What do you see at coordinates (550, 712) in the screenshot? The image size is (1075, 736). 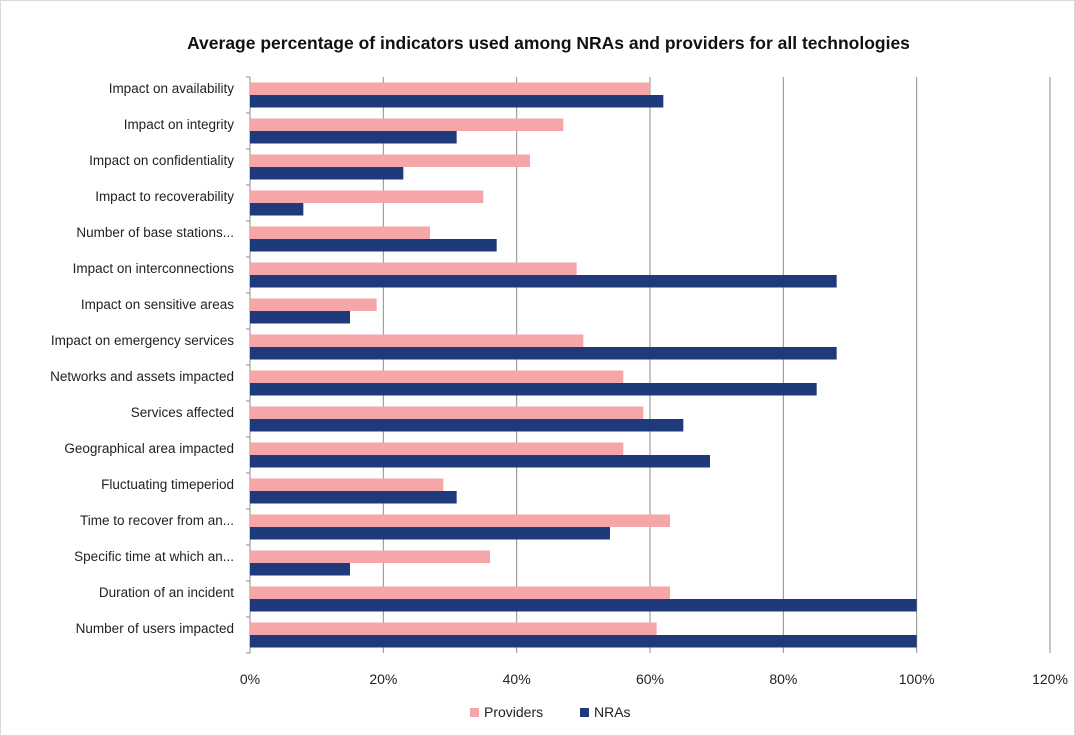 I see `legend: Providers NRAs` at bounding box center [550, 712].